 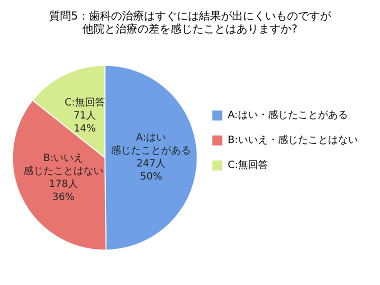 I want to click on chart-title: 質問5：歯科の治療はすぐには結果が出にくいものですが他院と治療の差を感じたことはありますか?, so click(x=190, y=22).